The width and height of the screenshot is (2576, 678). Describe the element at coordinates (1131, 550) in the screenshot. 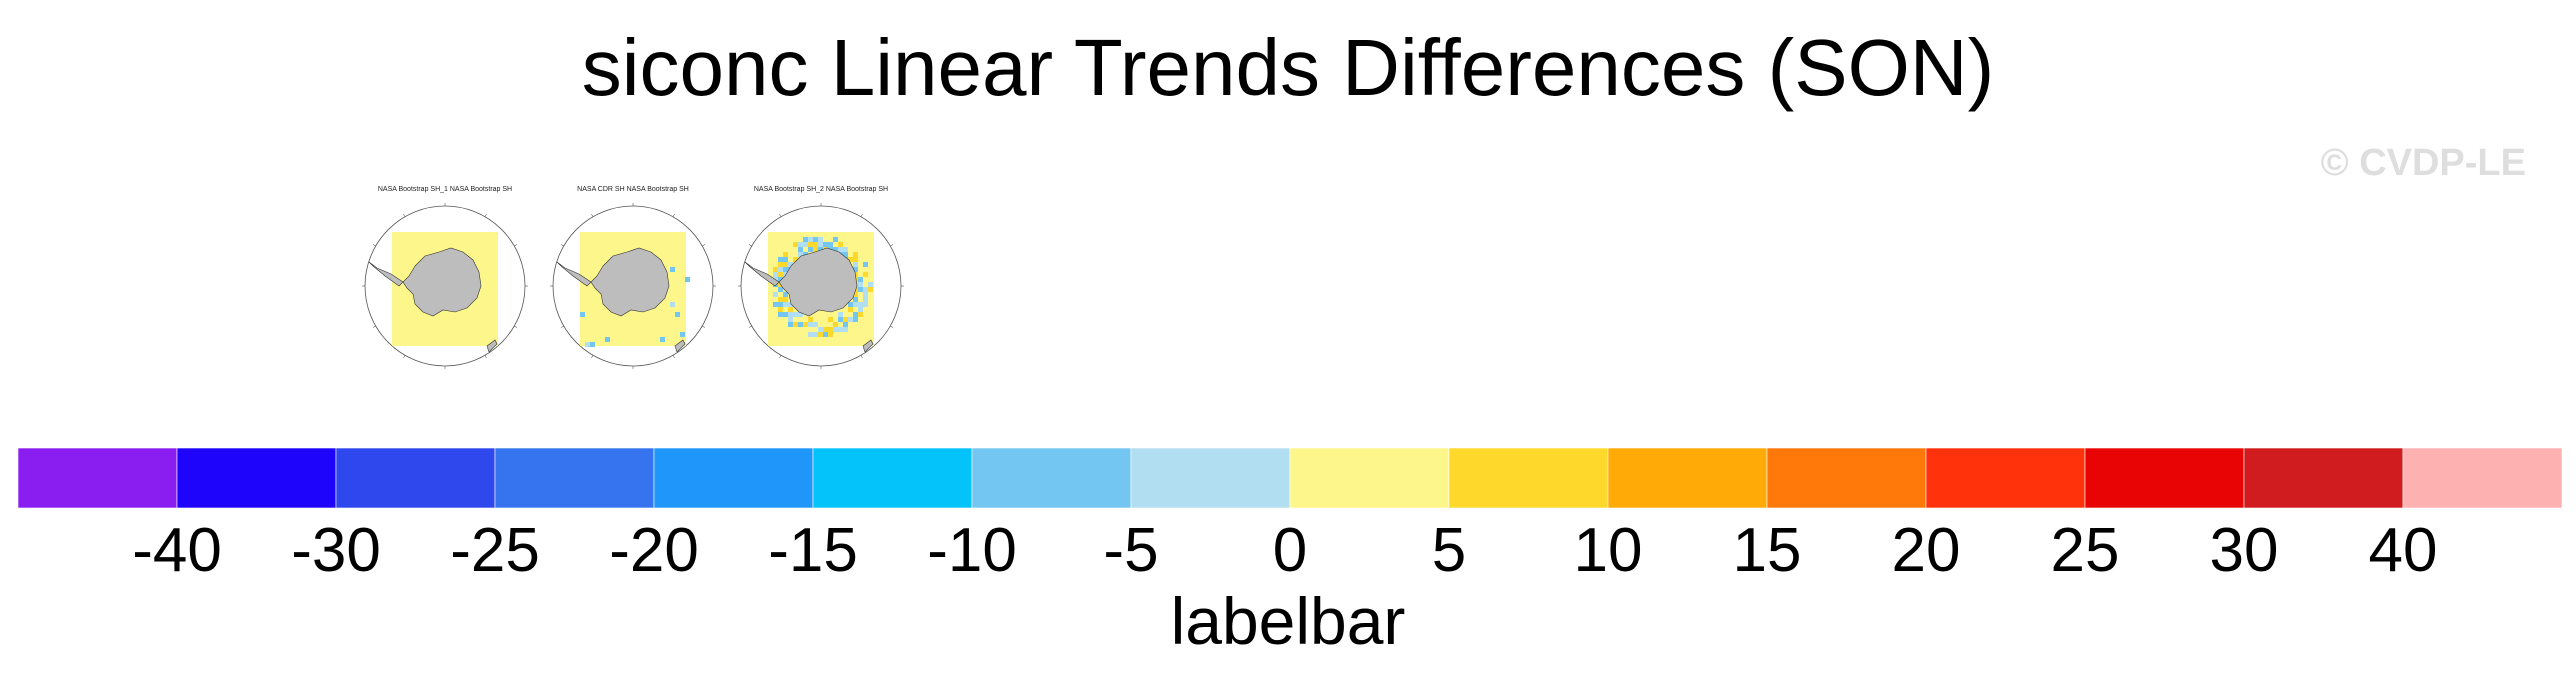

I see `labelbar-tick-label: -5` at that location.